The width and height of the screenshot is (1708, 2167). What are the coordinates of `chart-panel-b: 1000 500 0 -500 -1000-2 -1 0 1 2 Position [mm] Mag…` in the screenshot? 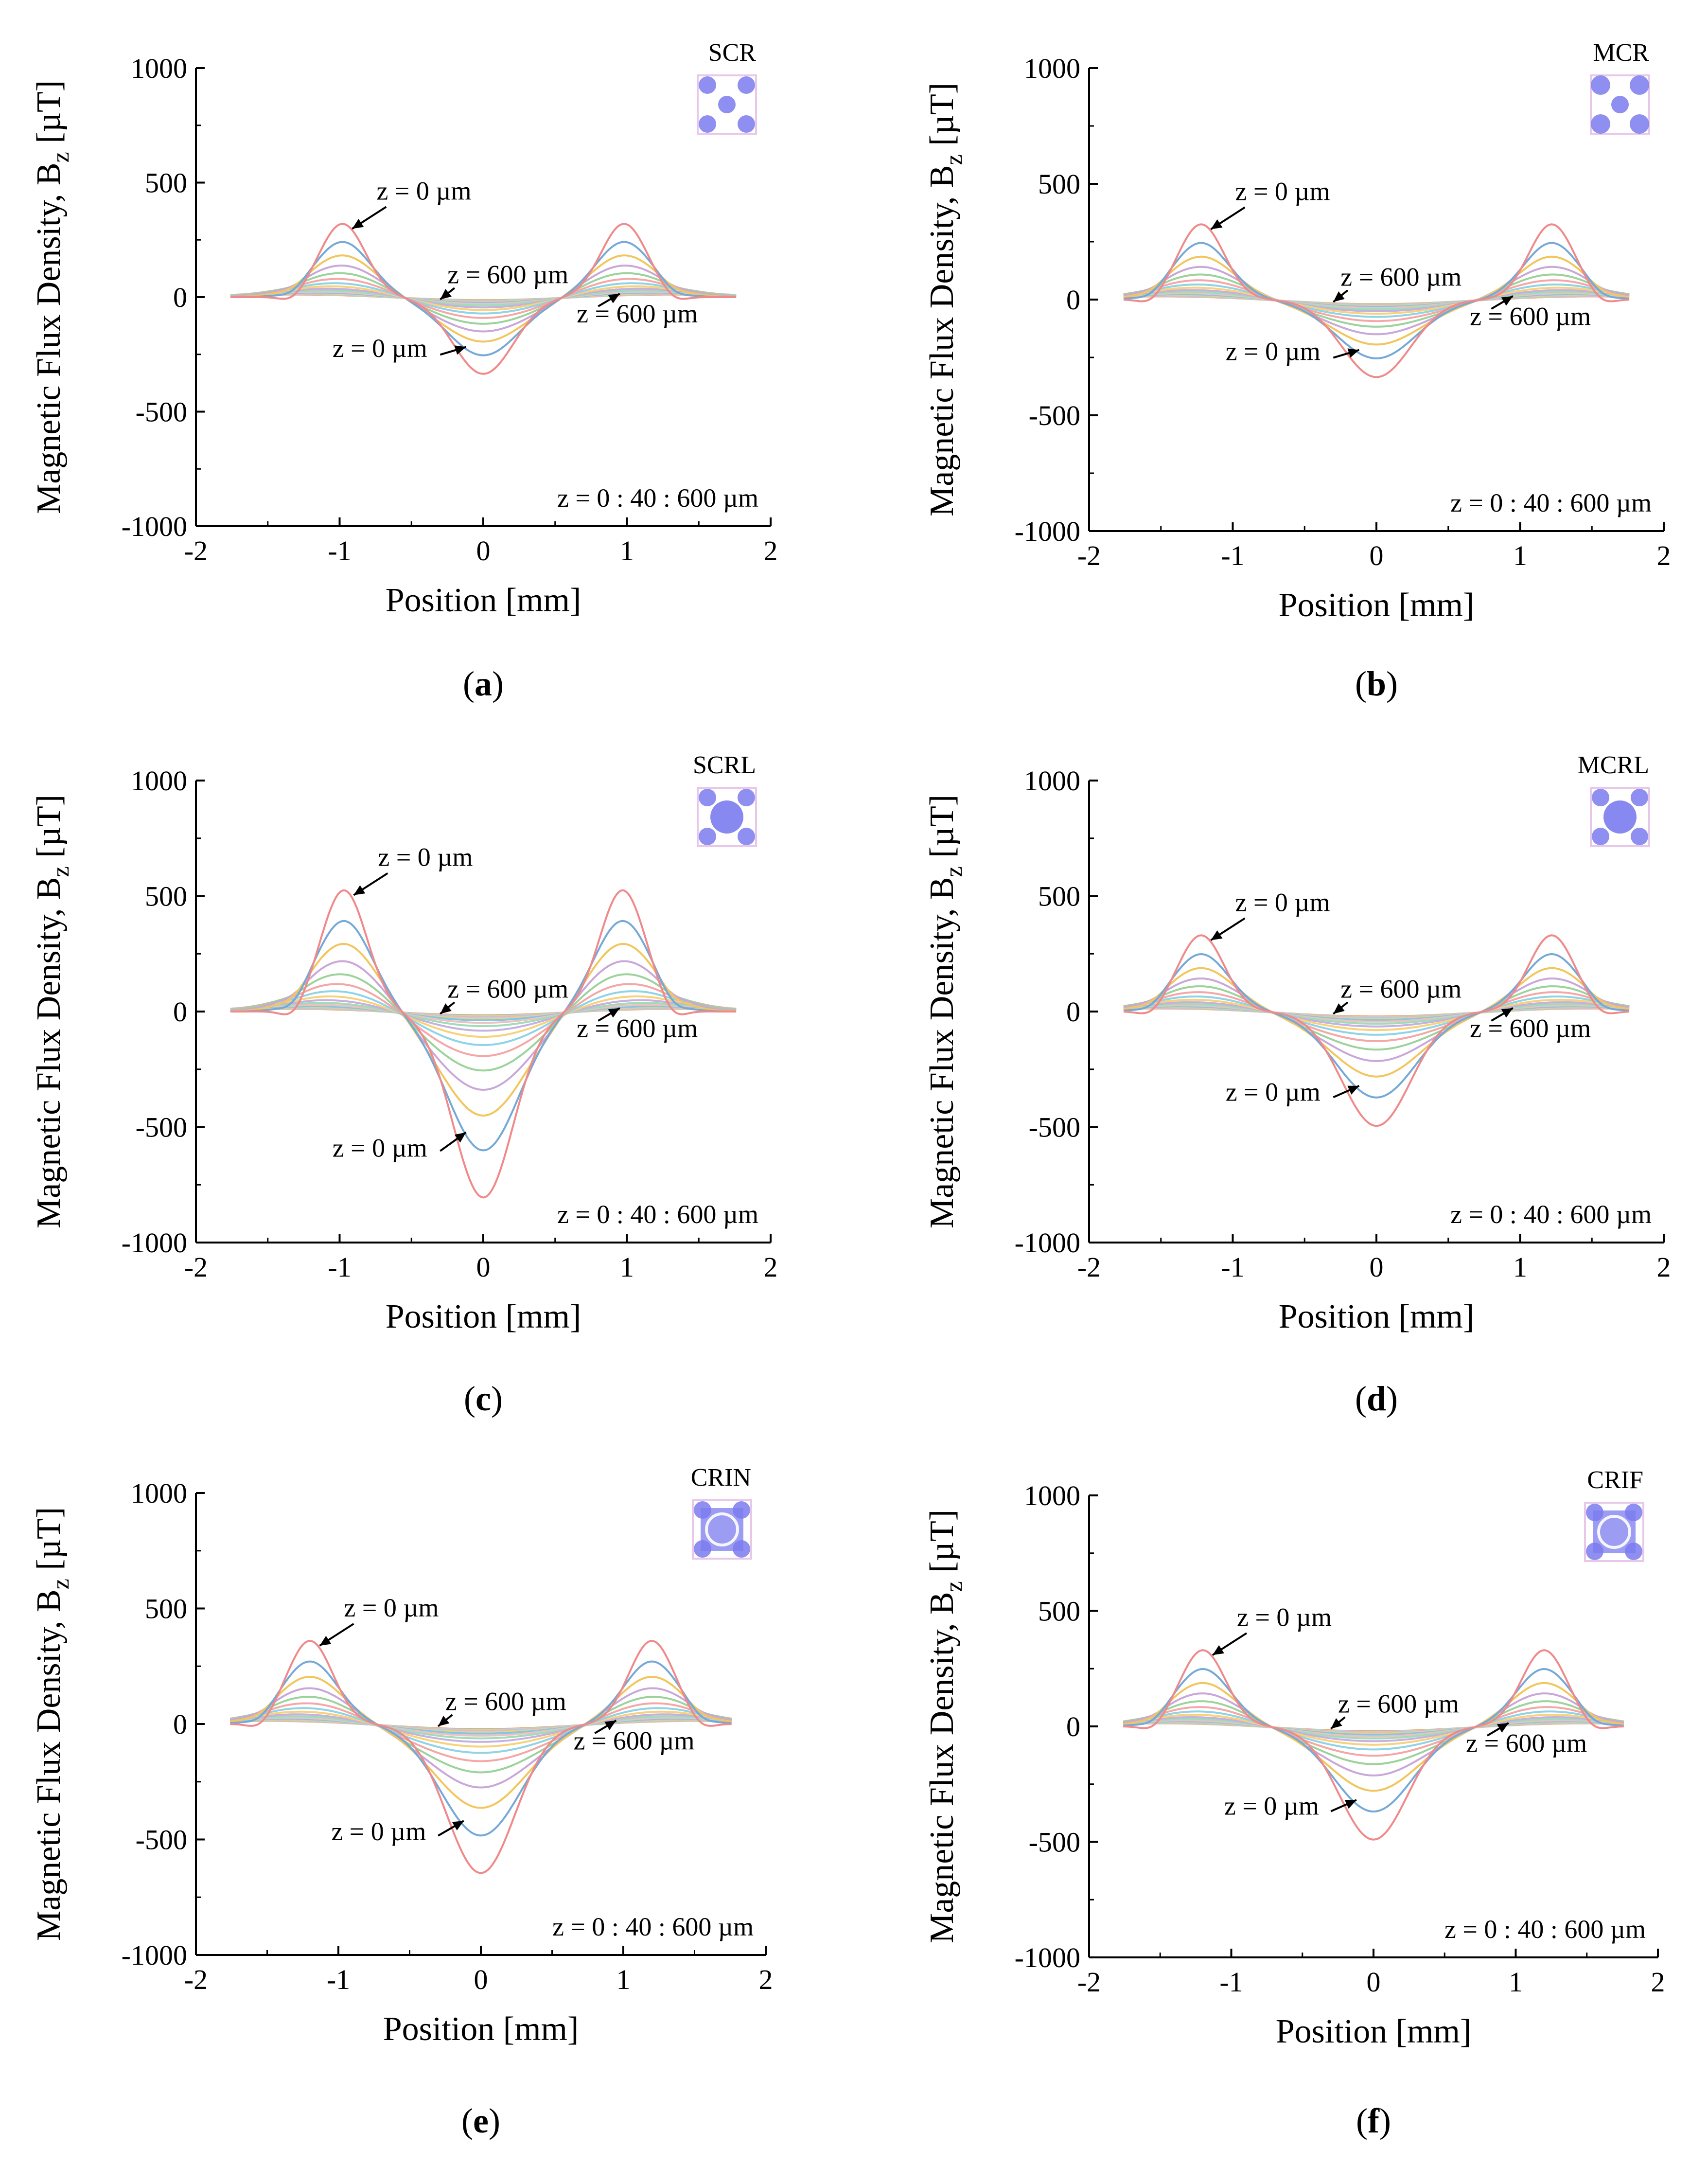 It's located at (1297, 371).